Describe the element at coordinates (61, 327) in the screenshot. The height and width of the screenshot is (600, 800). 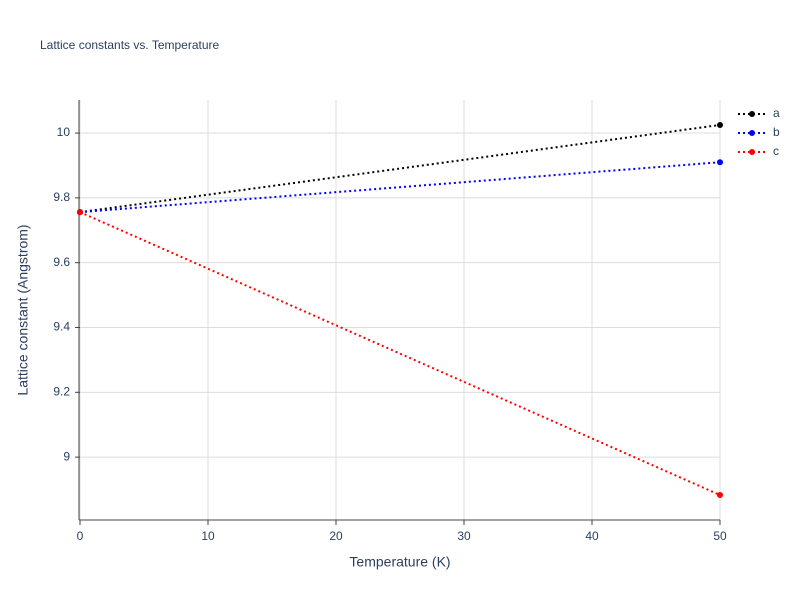
I see `y-tick-label: 9.4` at that location.